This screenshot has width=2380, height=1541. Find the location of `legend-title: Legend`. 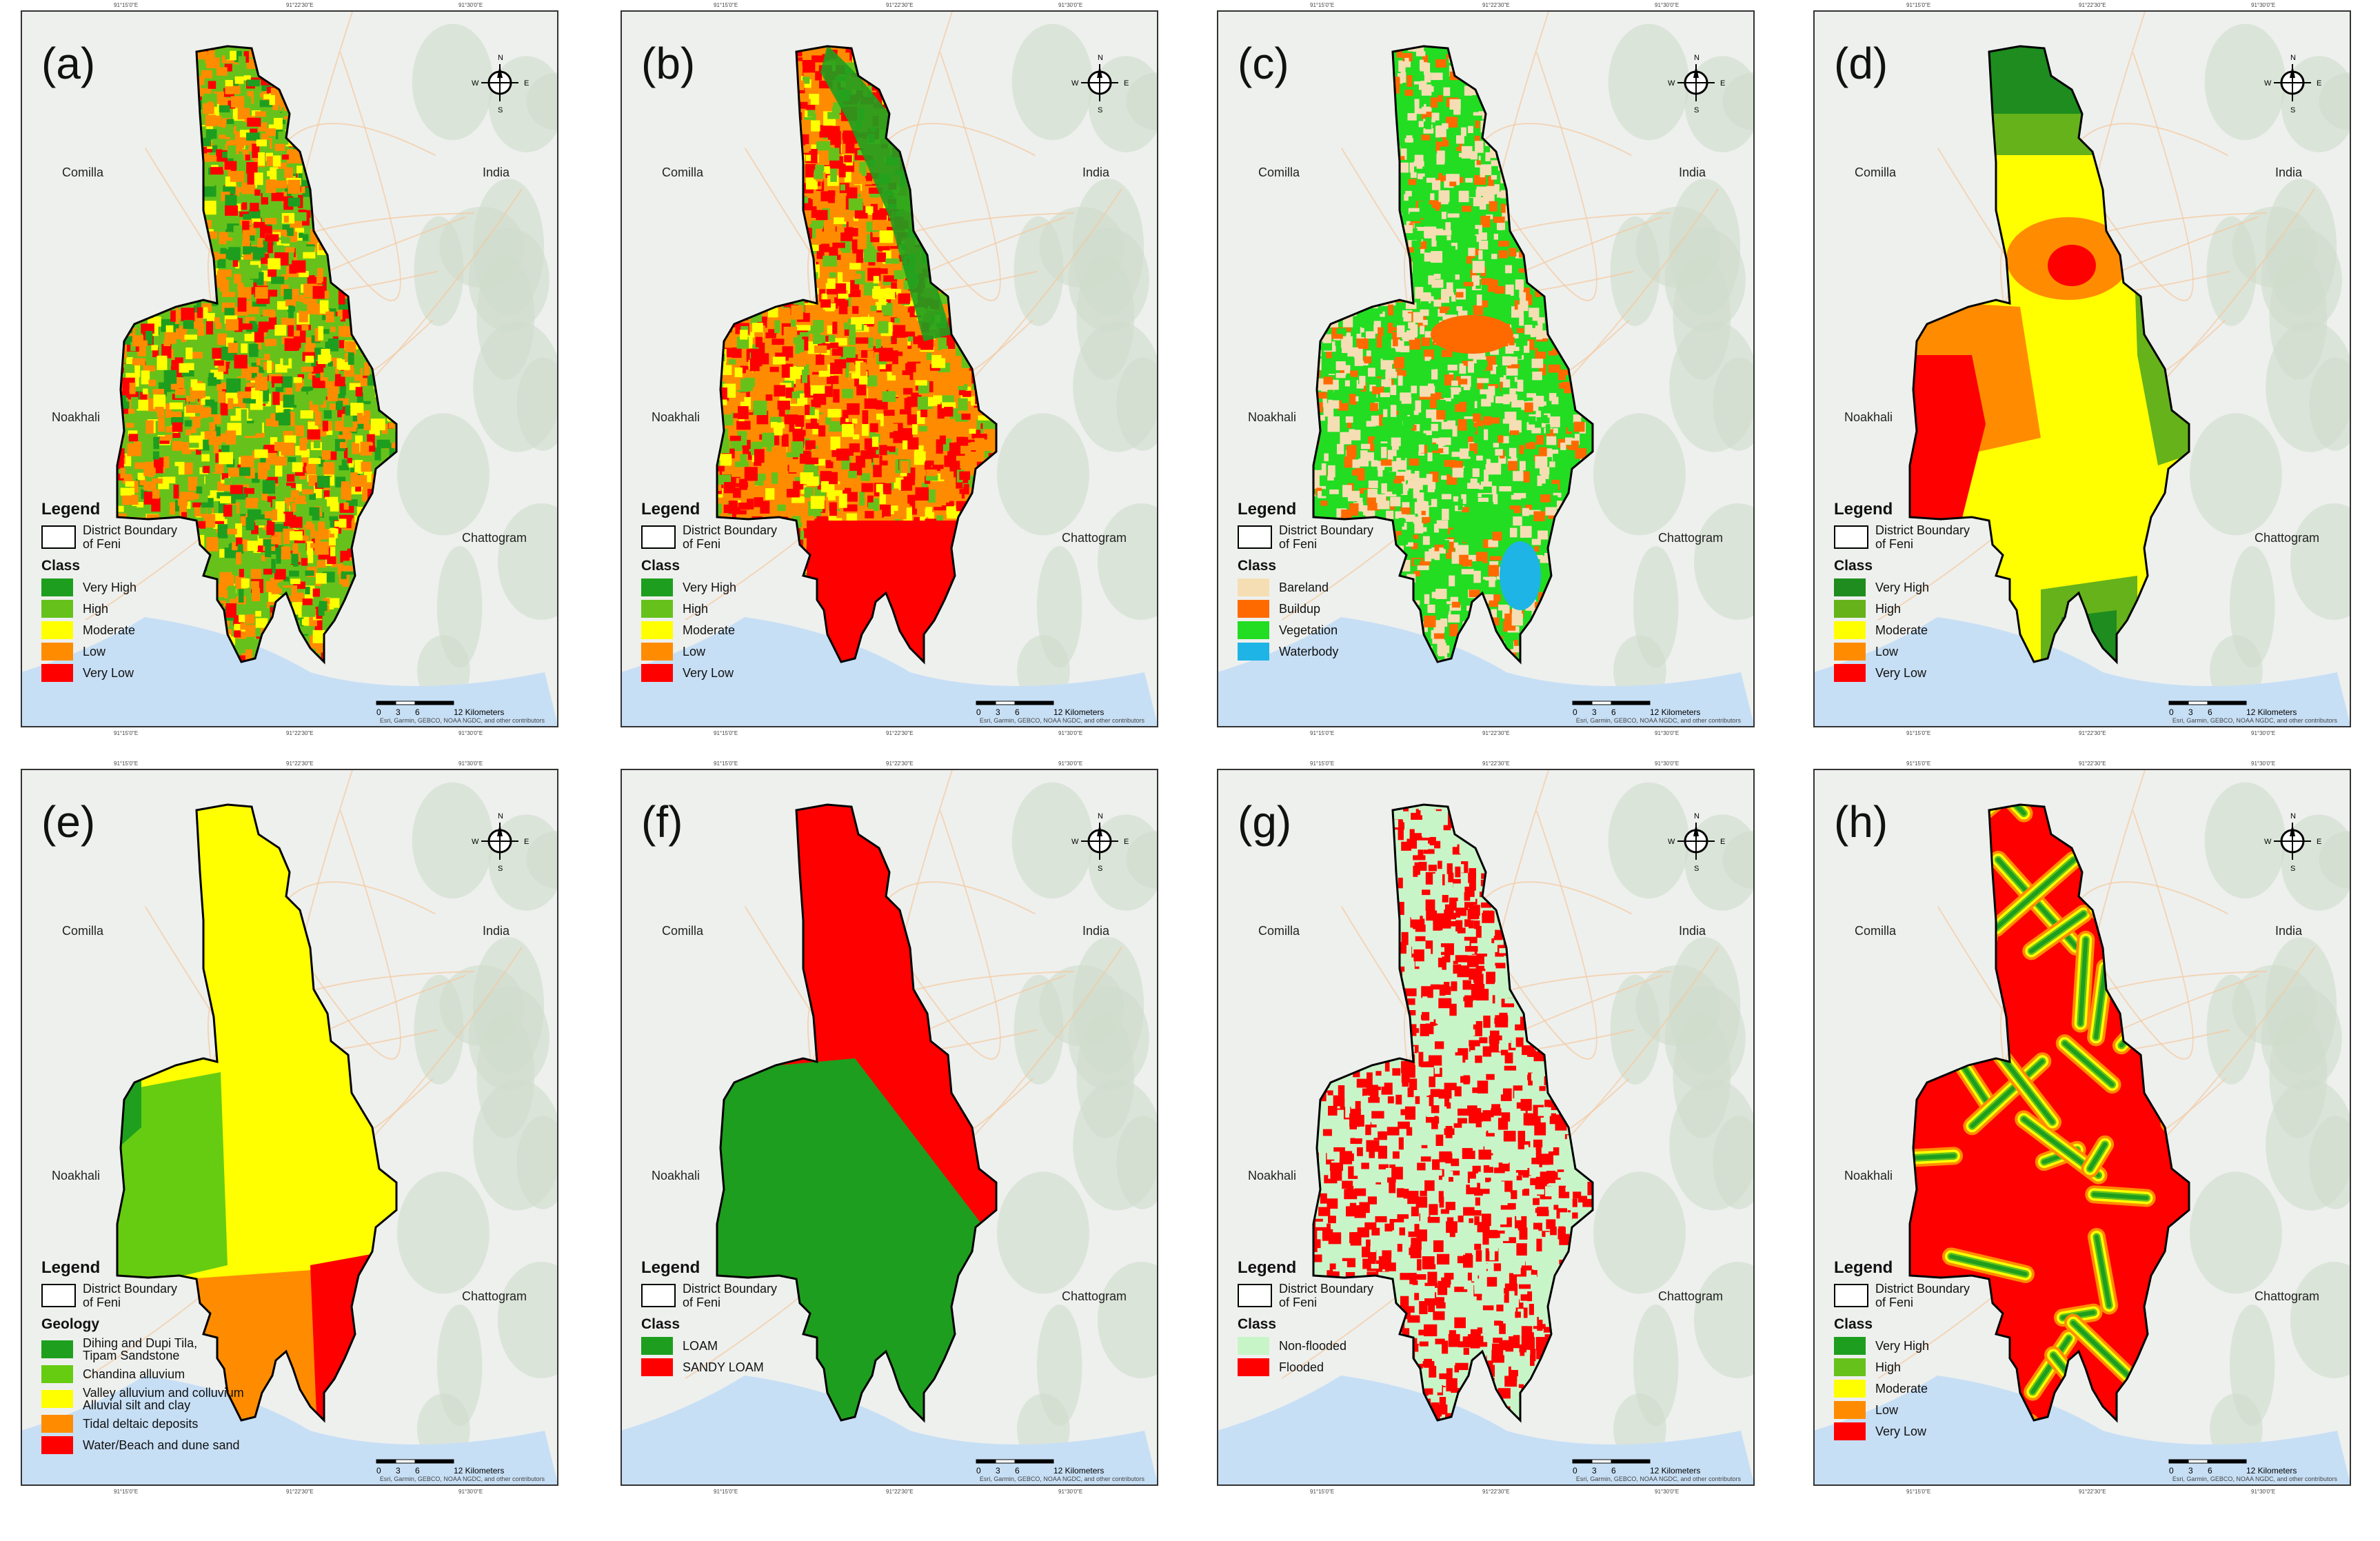

legend-title: Legend is located at coordinates (71, 509).